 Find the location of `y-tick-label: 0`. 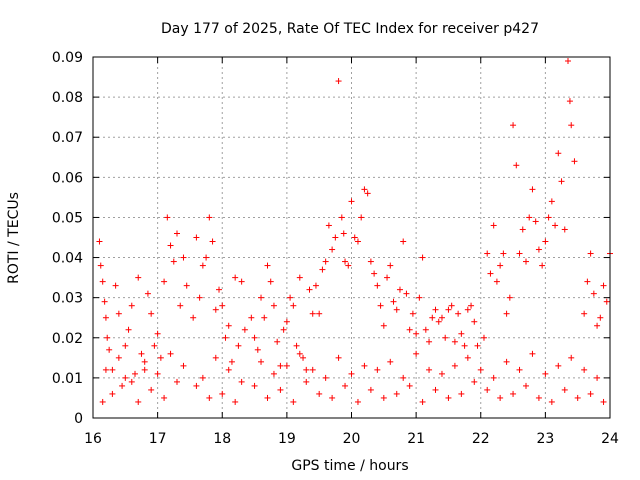

y-tick-label: 0 is located at coordinates (78, 419).